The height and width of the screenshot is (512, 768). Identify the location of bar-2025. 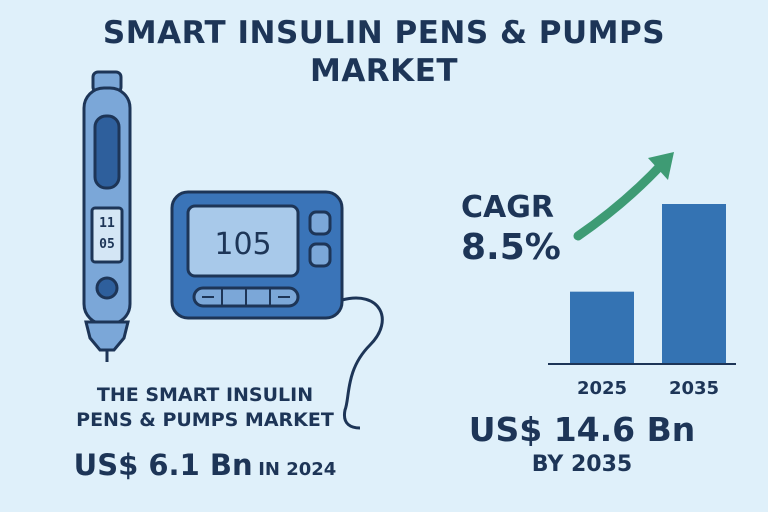
(602, 327).